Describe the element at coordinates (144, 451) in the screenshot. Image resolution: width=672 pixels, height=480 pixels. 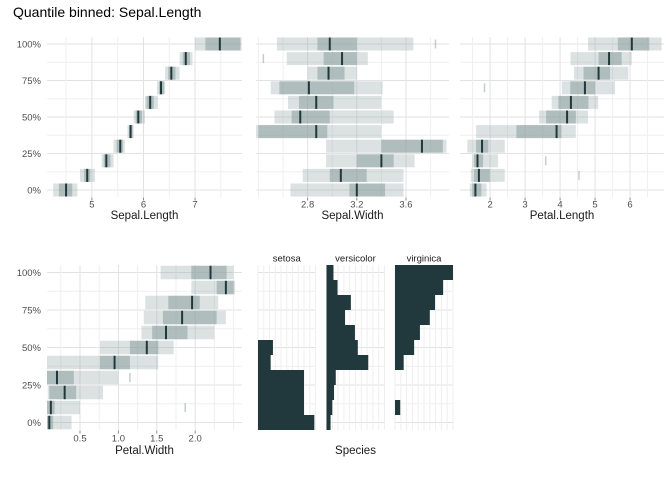
I see `axis-title-petal-width: Petal.Width` at that location.